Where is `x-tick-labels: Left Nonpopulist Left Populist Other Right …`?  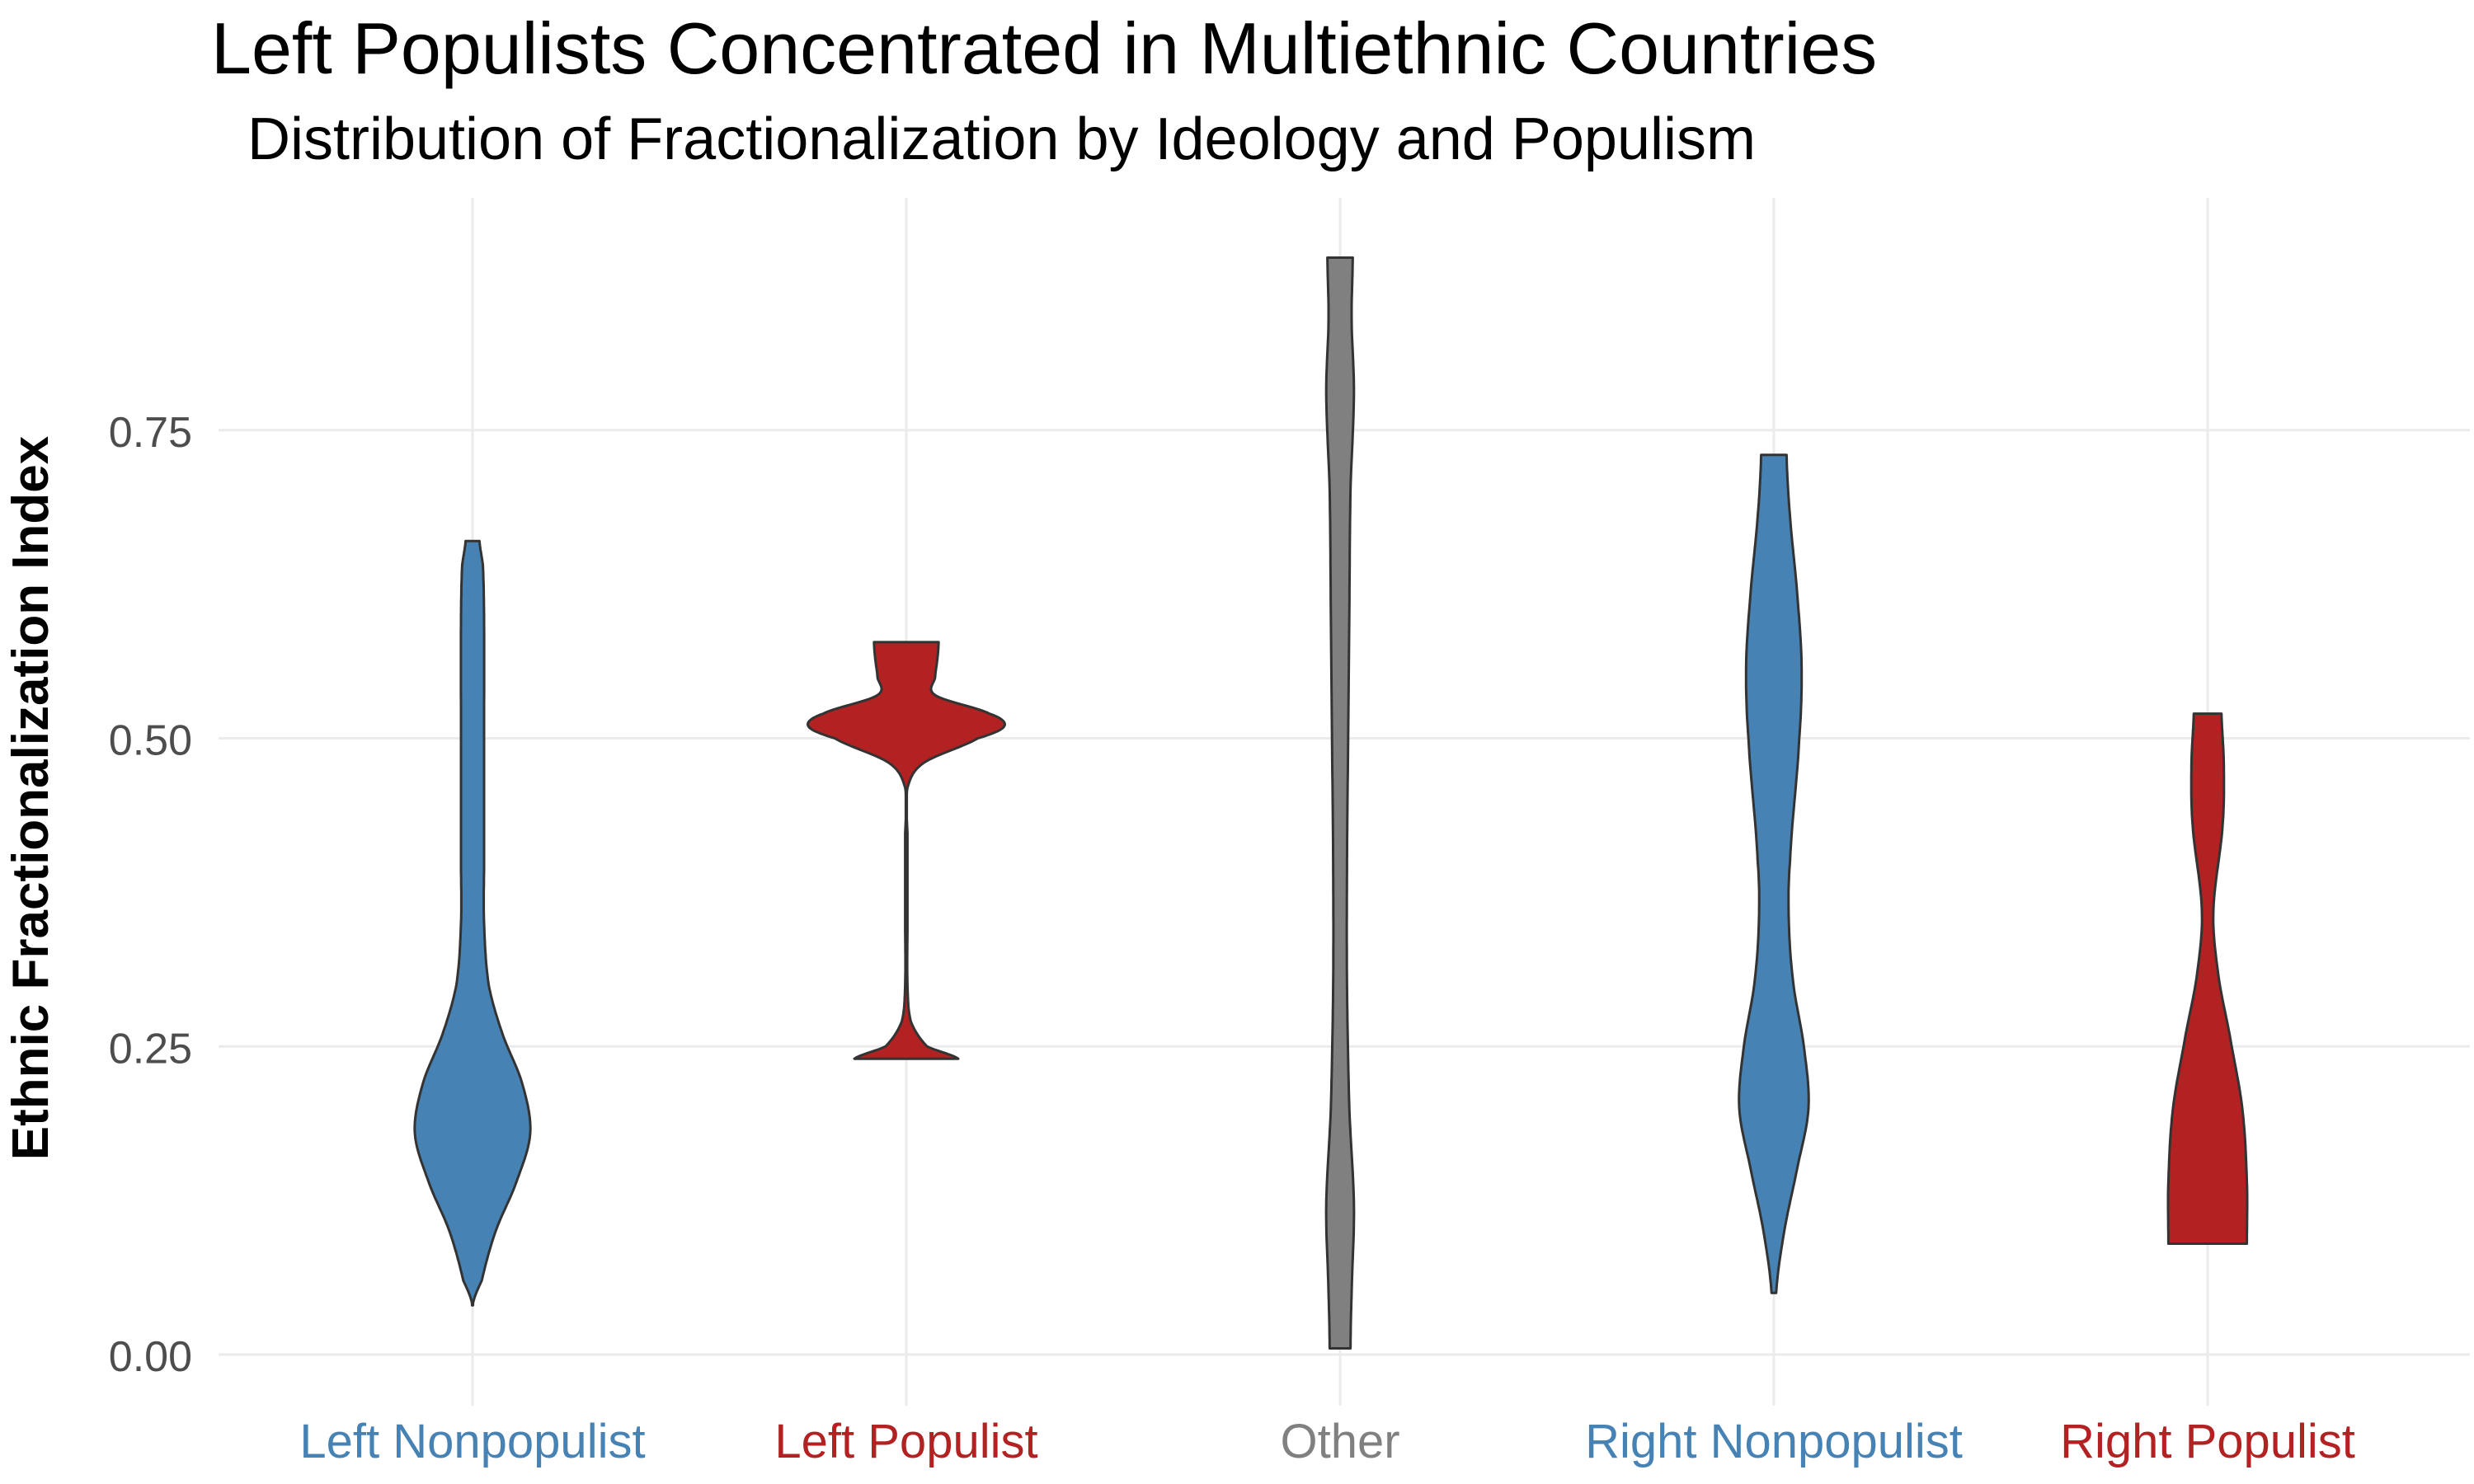
x-tick-labels: Left Nonpopulist Left Populist Other Right … is located at coordinates (1327, 1441).